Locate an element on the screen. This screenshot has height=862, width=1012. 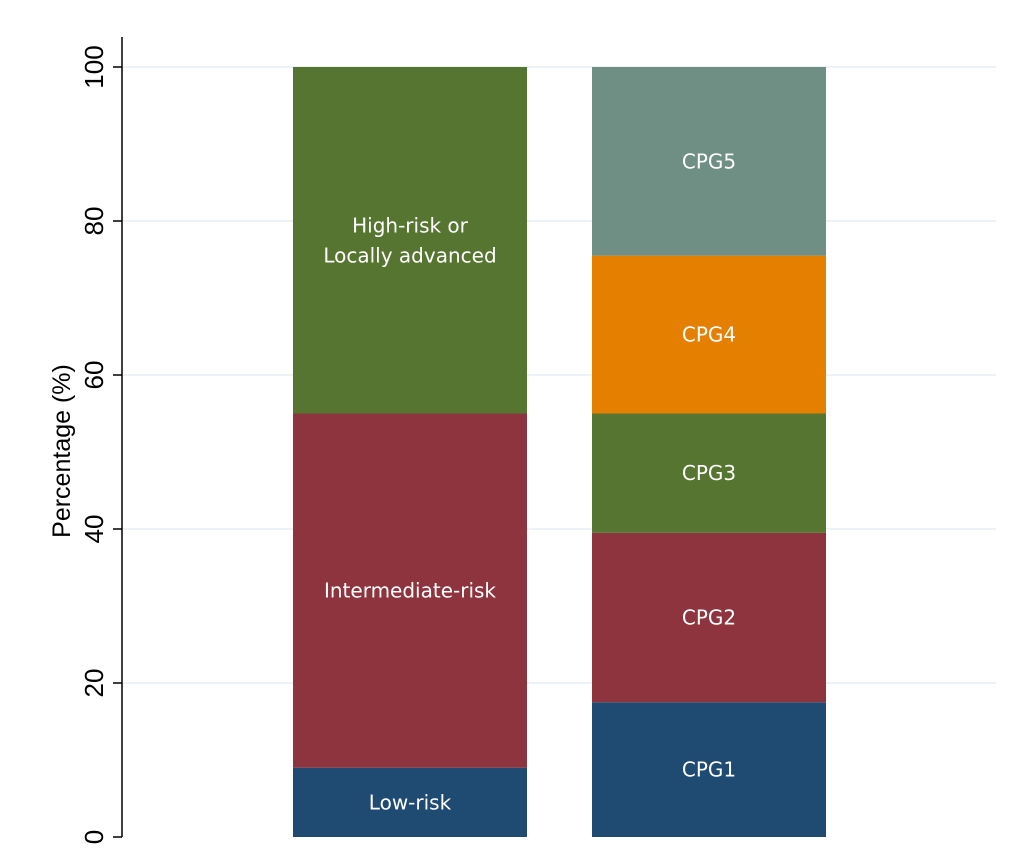
segment-label: CPG3 is located at coordinates (709, 473).